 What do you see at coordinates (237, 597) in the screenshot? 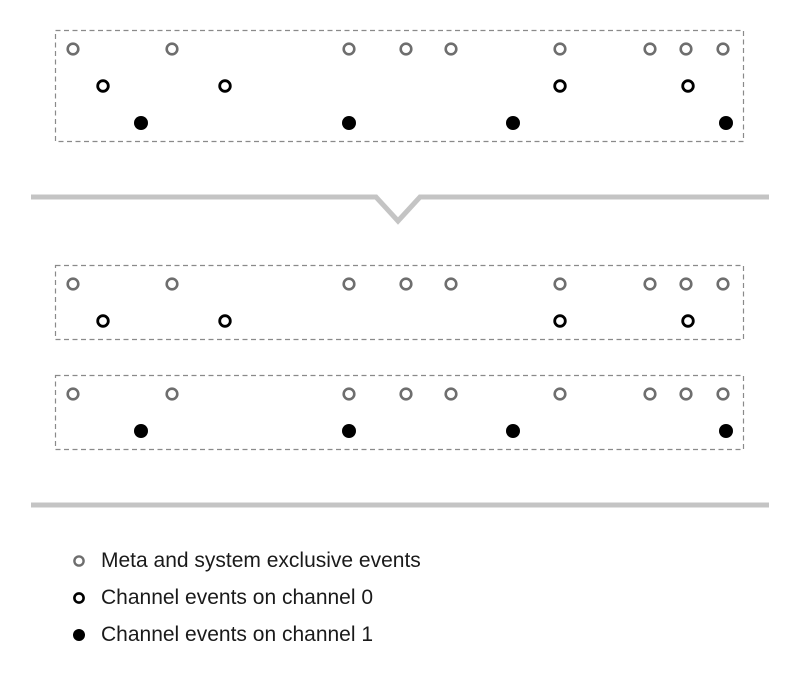
I see `legend-label-channel0: Channel events on channel 0` at bounding box center [237, 597].